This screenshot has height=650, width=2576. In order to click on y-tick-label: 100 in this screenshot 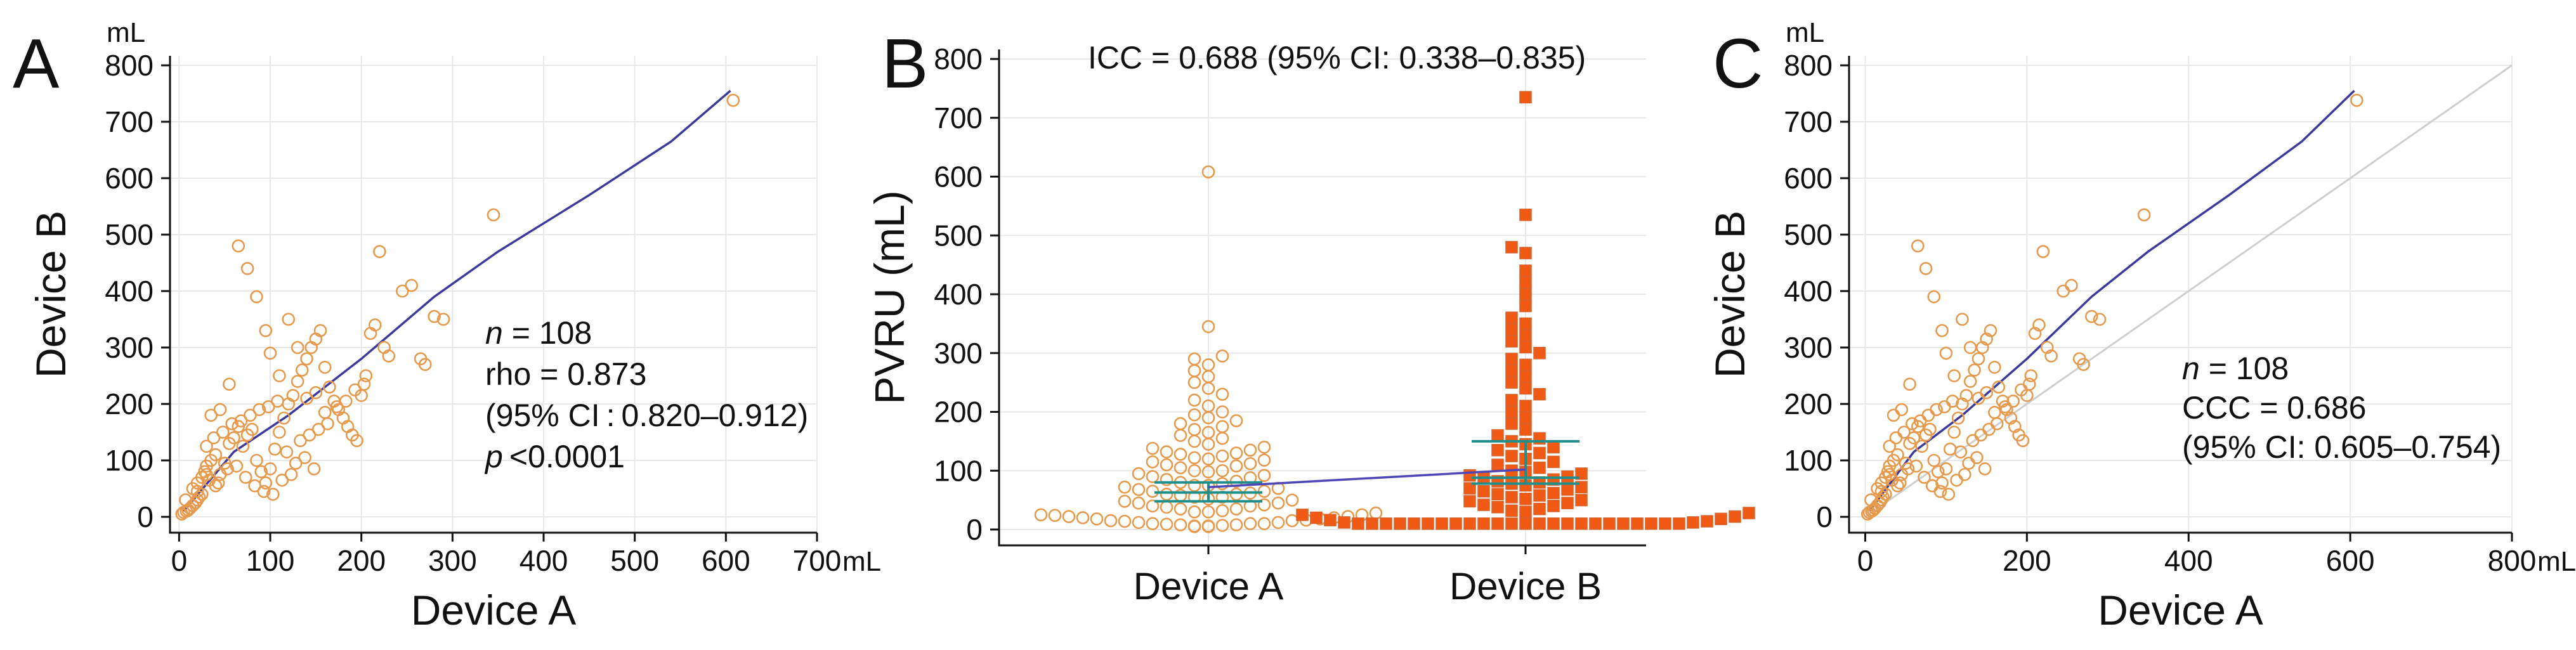, I will do `click(1808, 460)`.